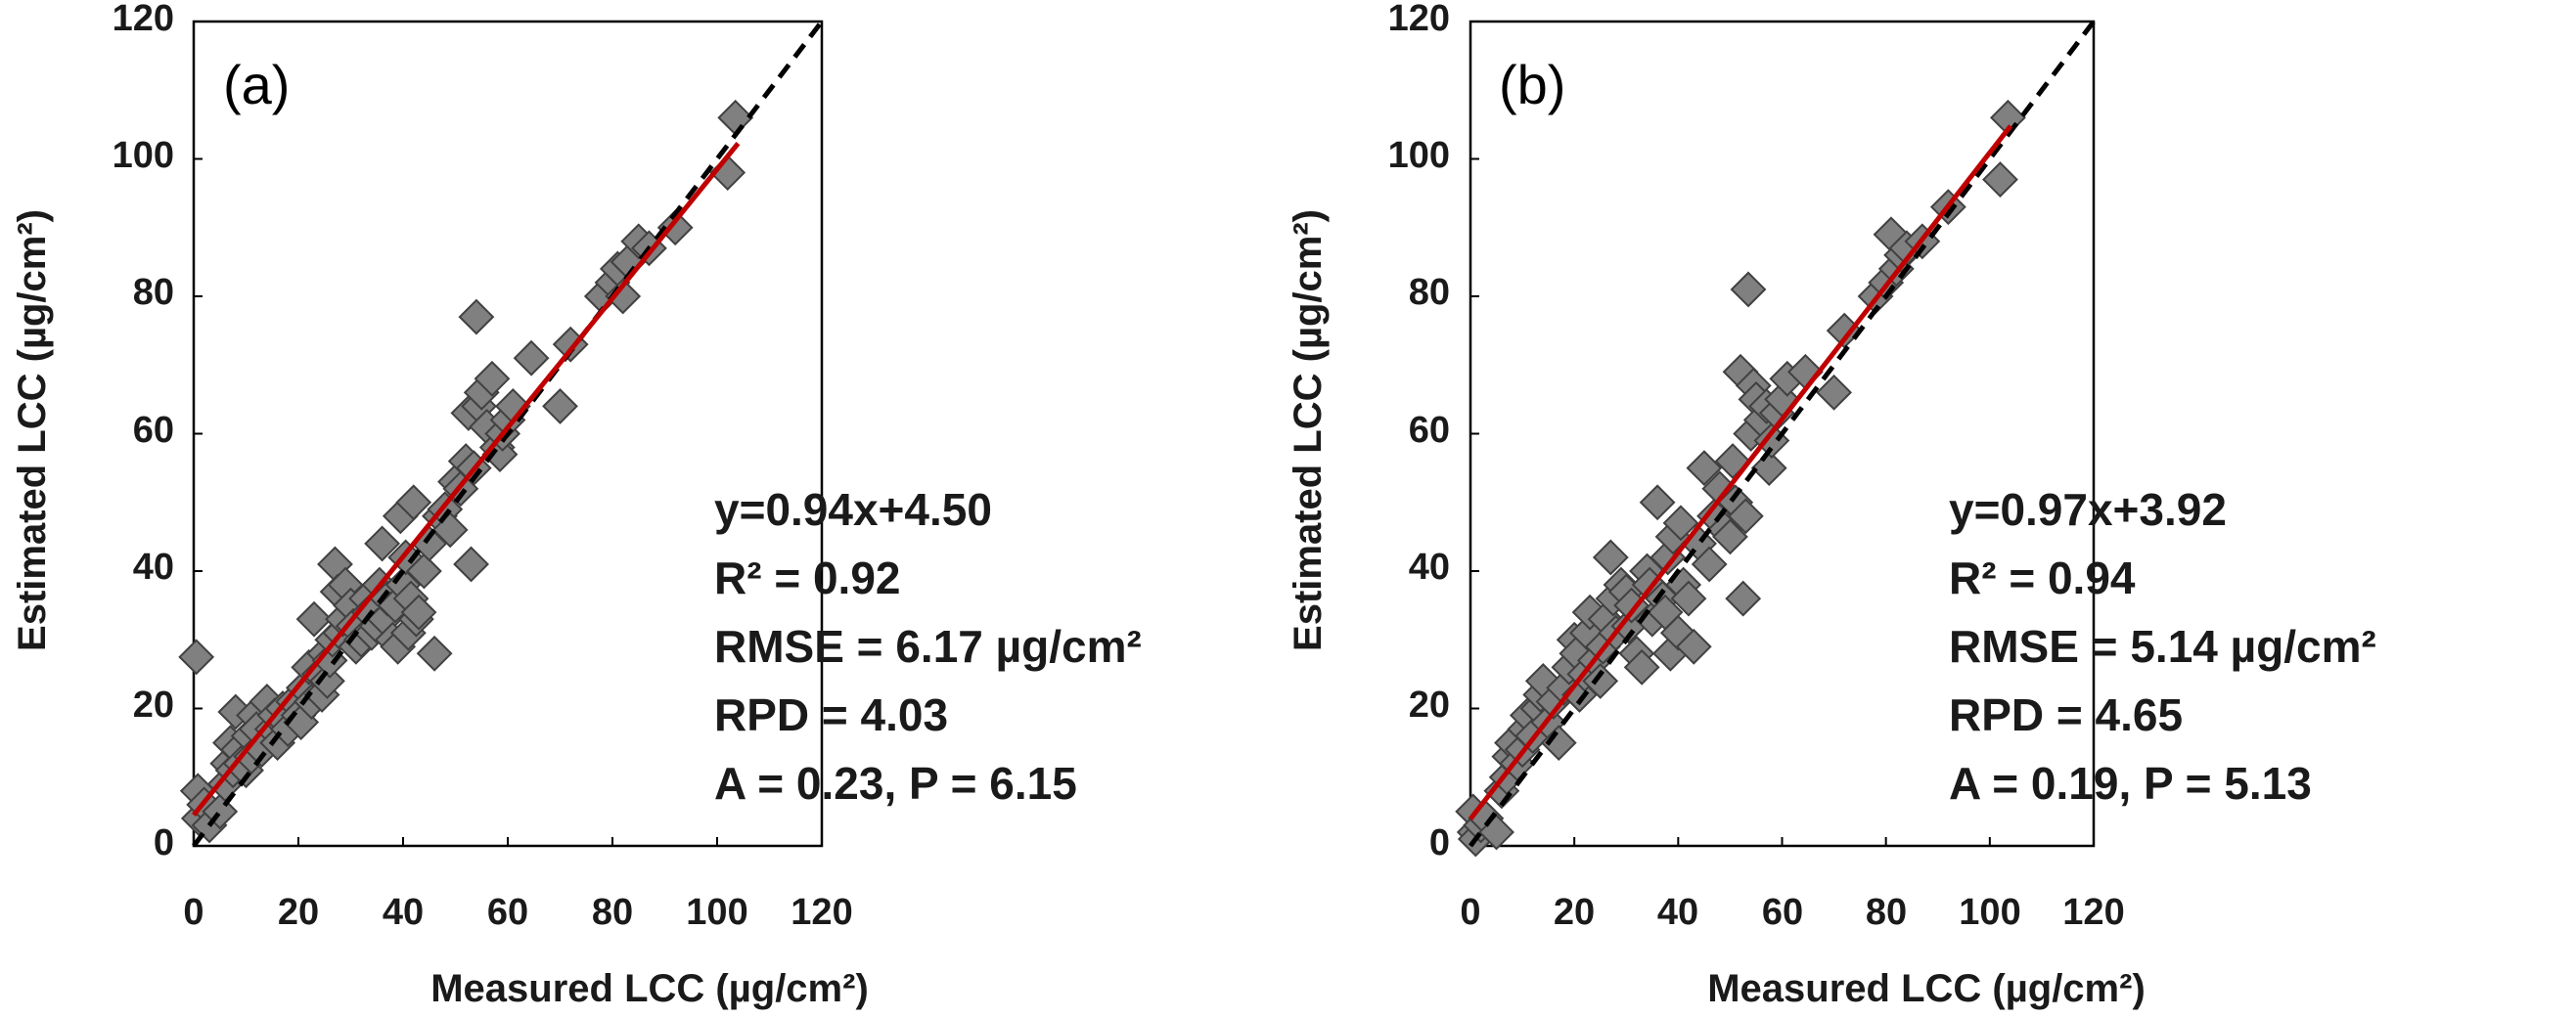 The height and width of the screenshot is (1018, 2576). What do you see at coordinates (2130, 783) in the screenshot?
I see `a-p-values: A = 0.19, P = 5.13` at bounding box center [2130, 783].